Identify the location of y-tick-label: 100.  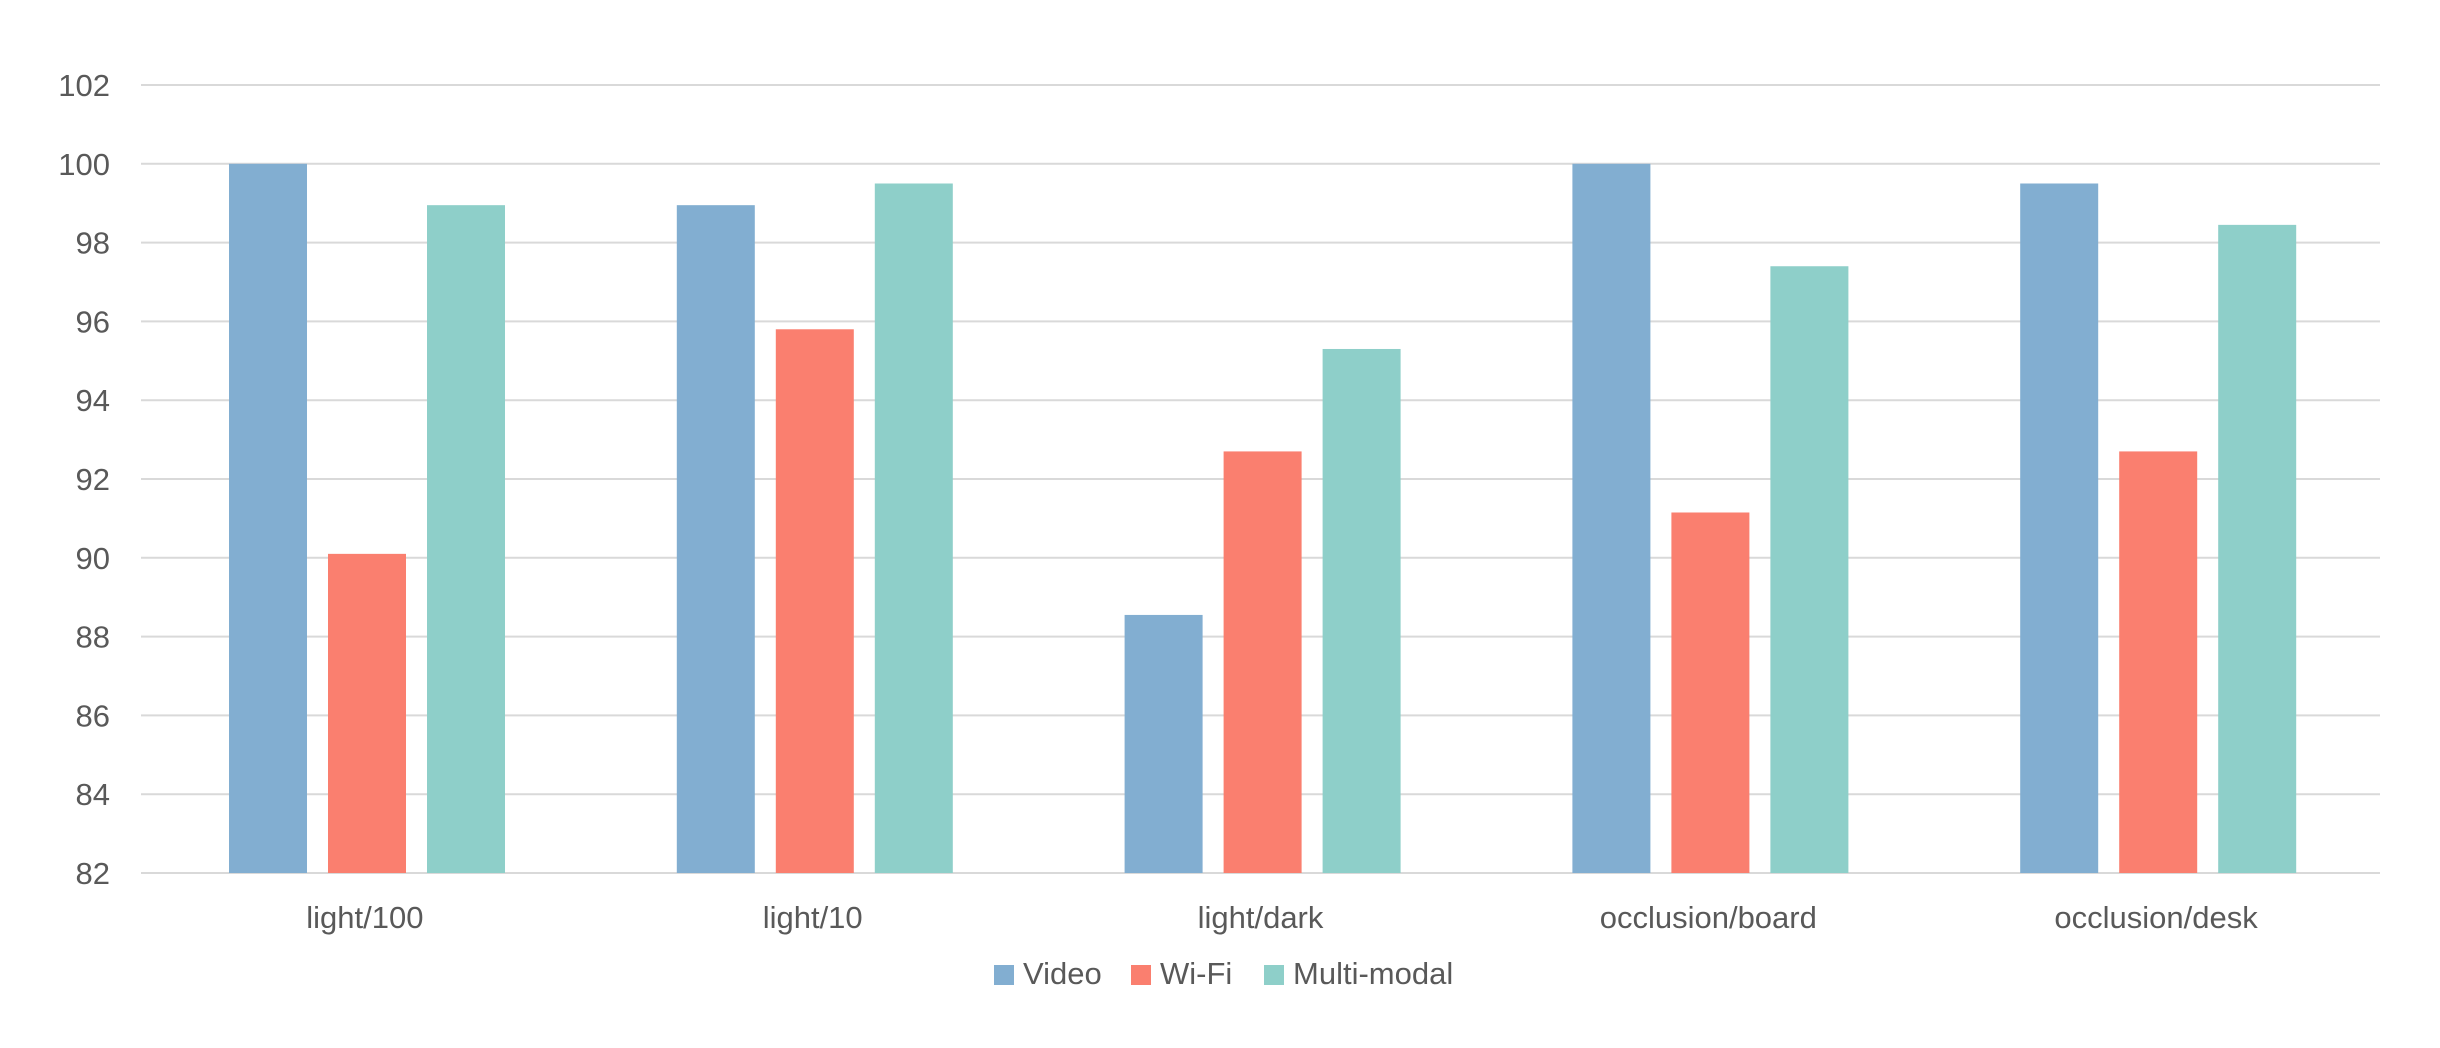
(84, 164).